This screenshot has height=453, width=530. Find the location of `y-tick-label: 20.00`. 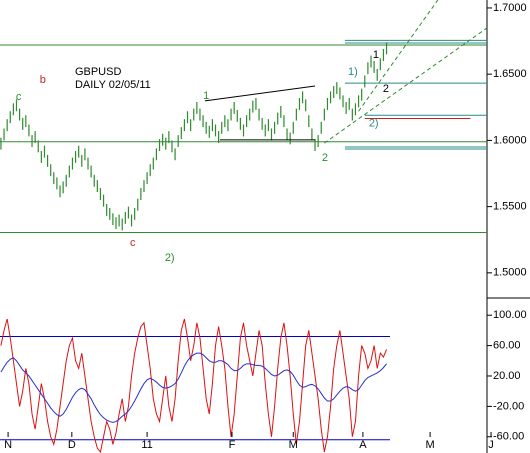

y-tick-label: 20.00 is located at coordinates (507, 376).